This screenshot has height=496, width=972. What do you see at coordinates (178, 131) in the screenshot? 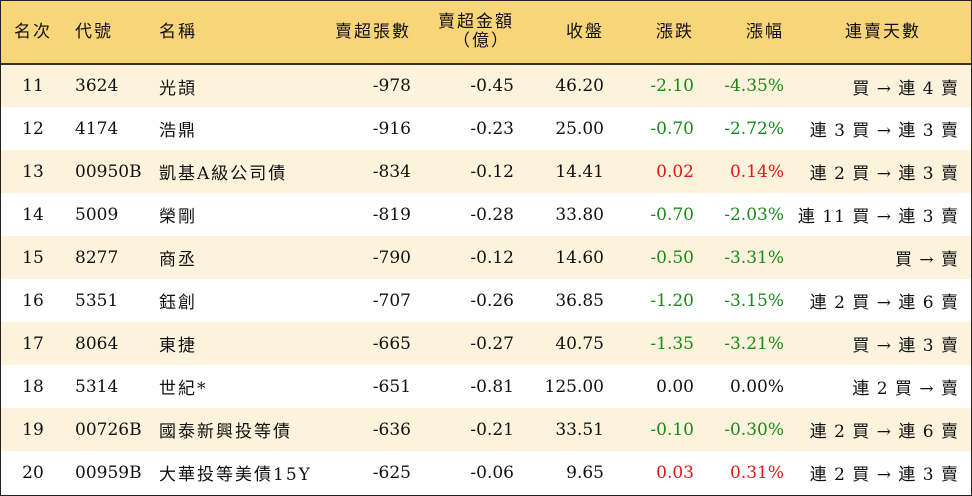
I see `name-cell: 浩鼎` at bounding box center [178, 131].